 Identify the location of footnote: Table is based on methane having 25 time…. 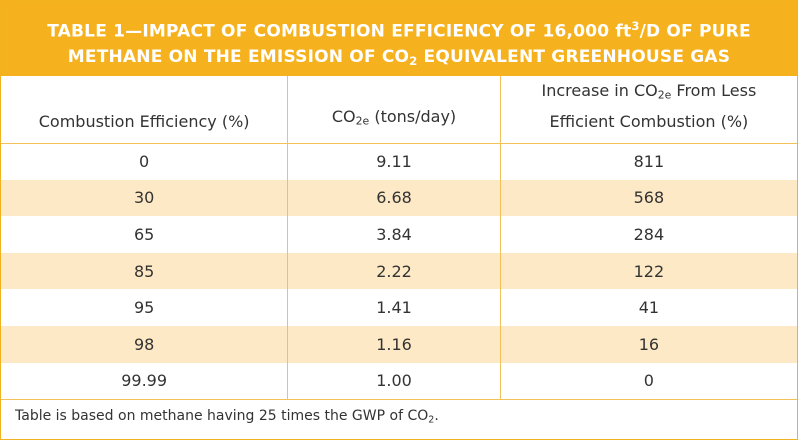
(399, 412).